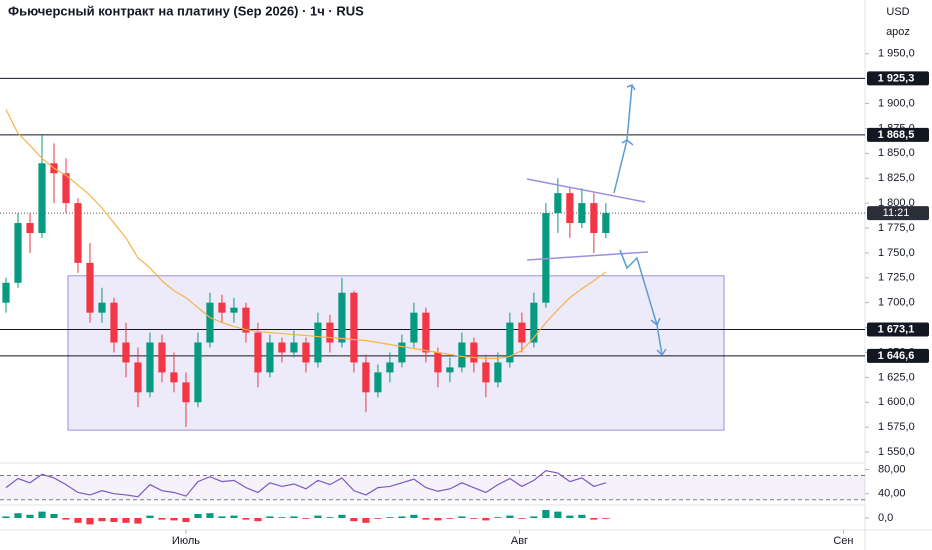 The width and height of the screenshot is (932, 550). I want to click on x-tick-label: Авг, so click(519, 541).